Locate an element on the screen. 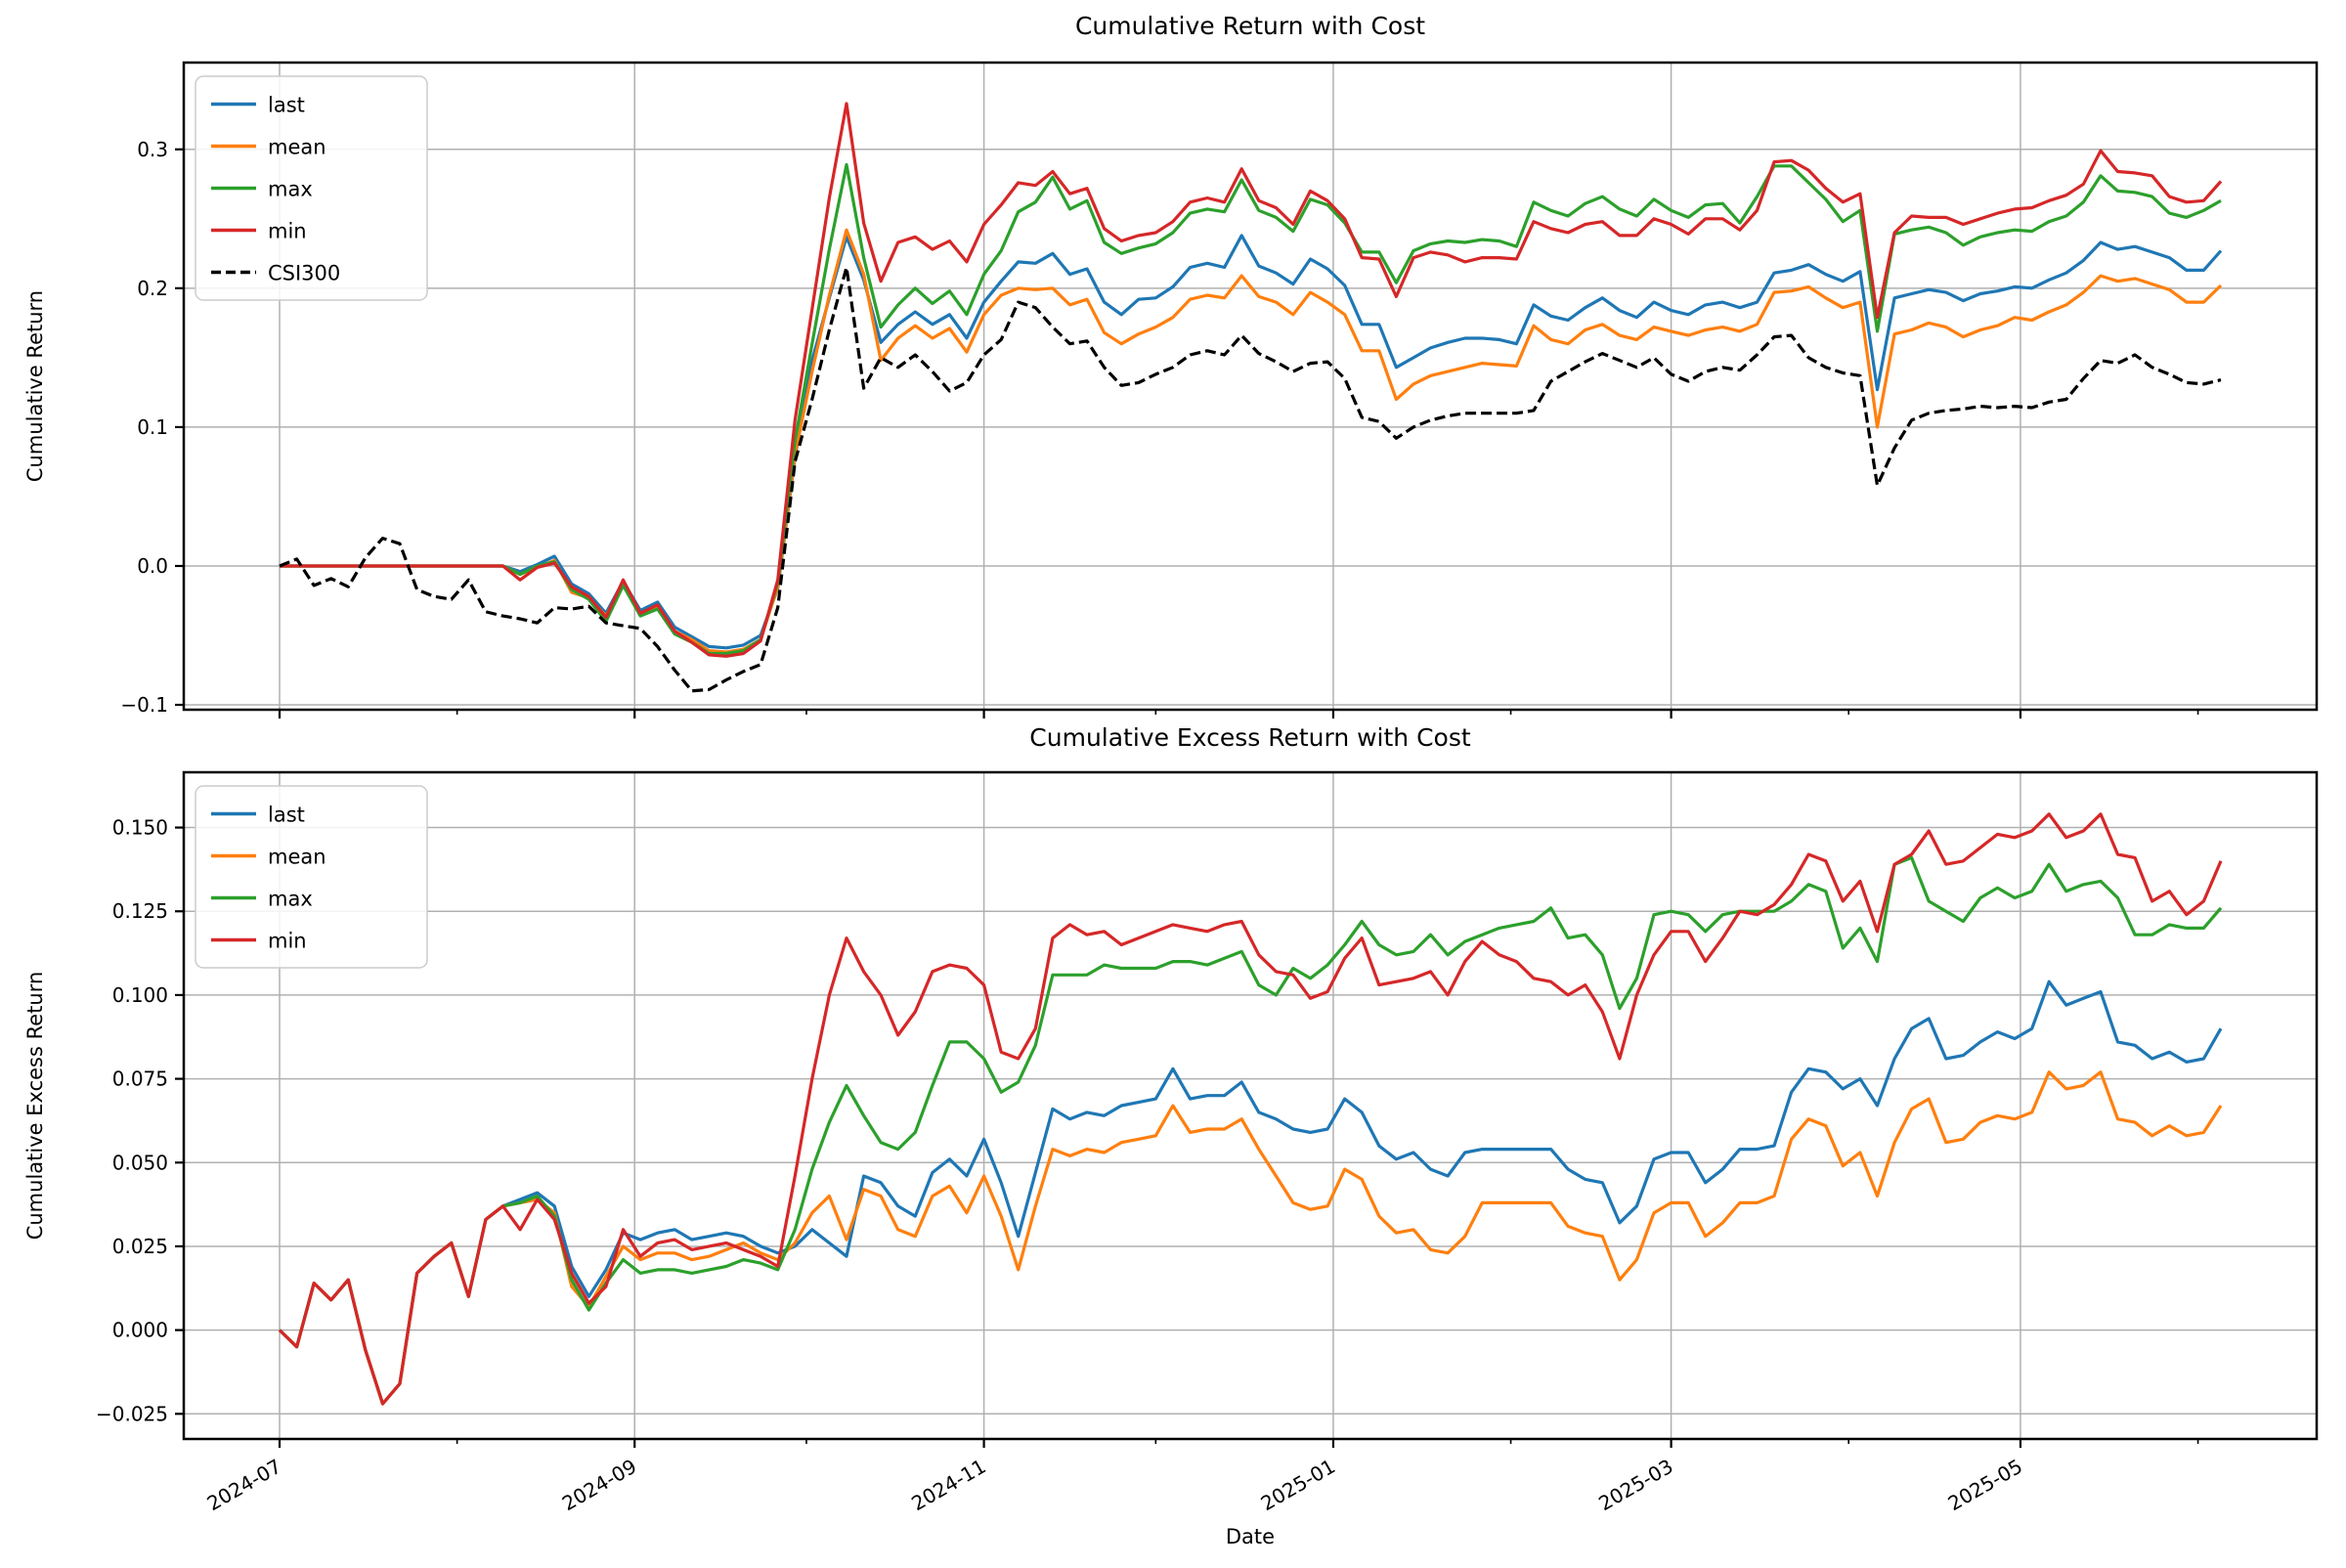 This screenshot has width=2346, height=1568. x-tick-label: 2024-07 is located at coordinates (244, 1486).